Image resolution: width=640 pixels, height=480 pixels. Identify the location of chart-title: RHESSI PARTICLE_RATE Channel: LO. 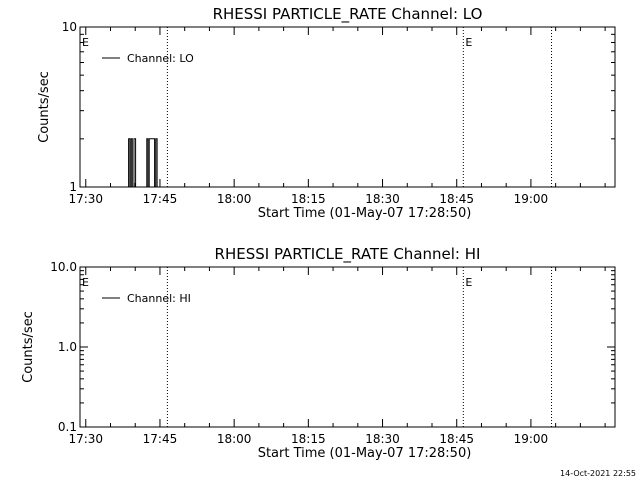
(348, 14).